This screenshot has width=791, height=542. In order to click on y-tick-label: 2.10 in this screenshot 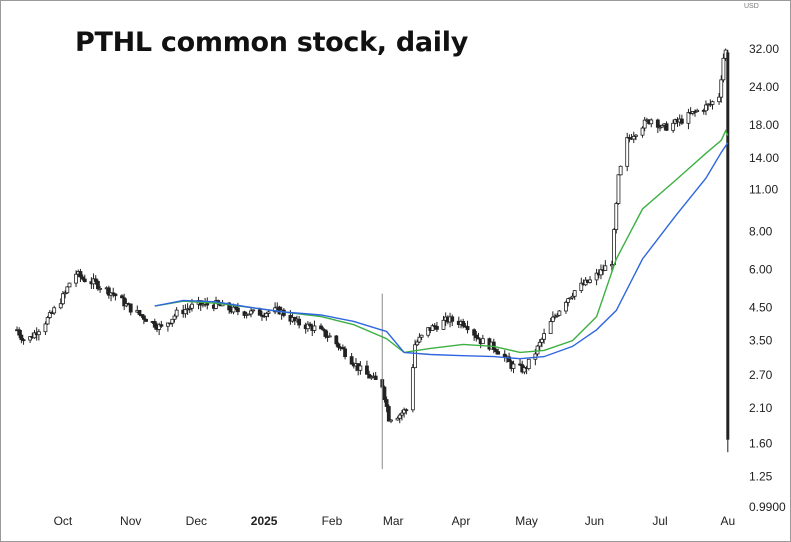, I will do `click(761, 408)`.